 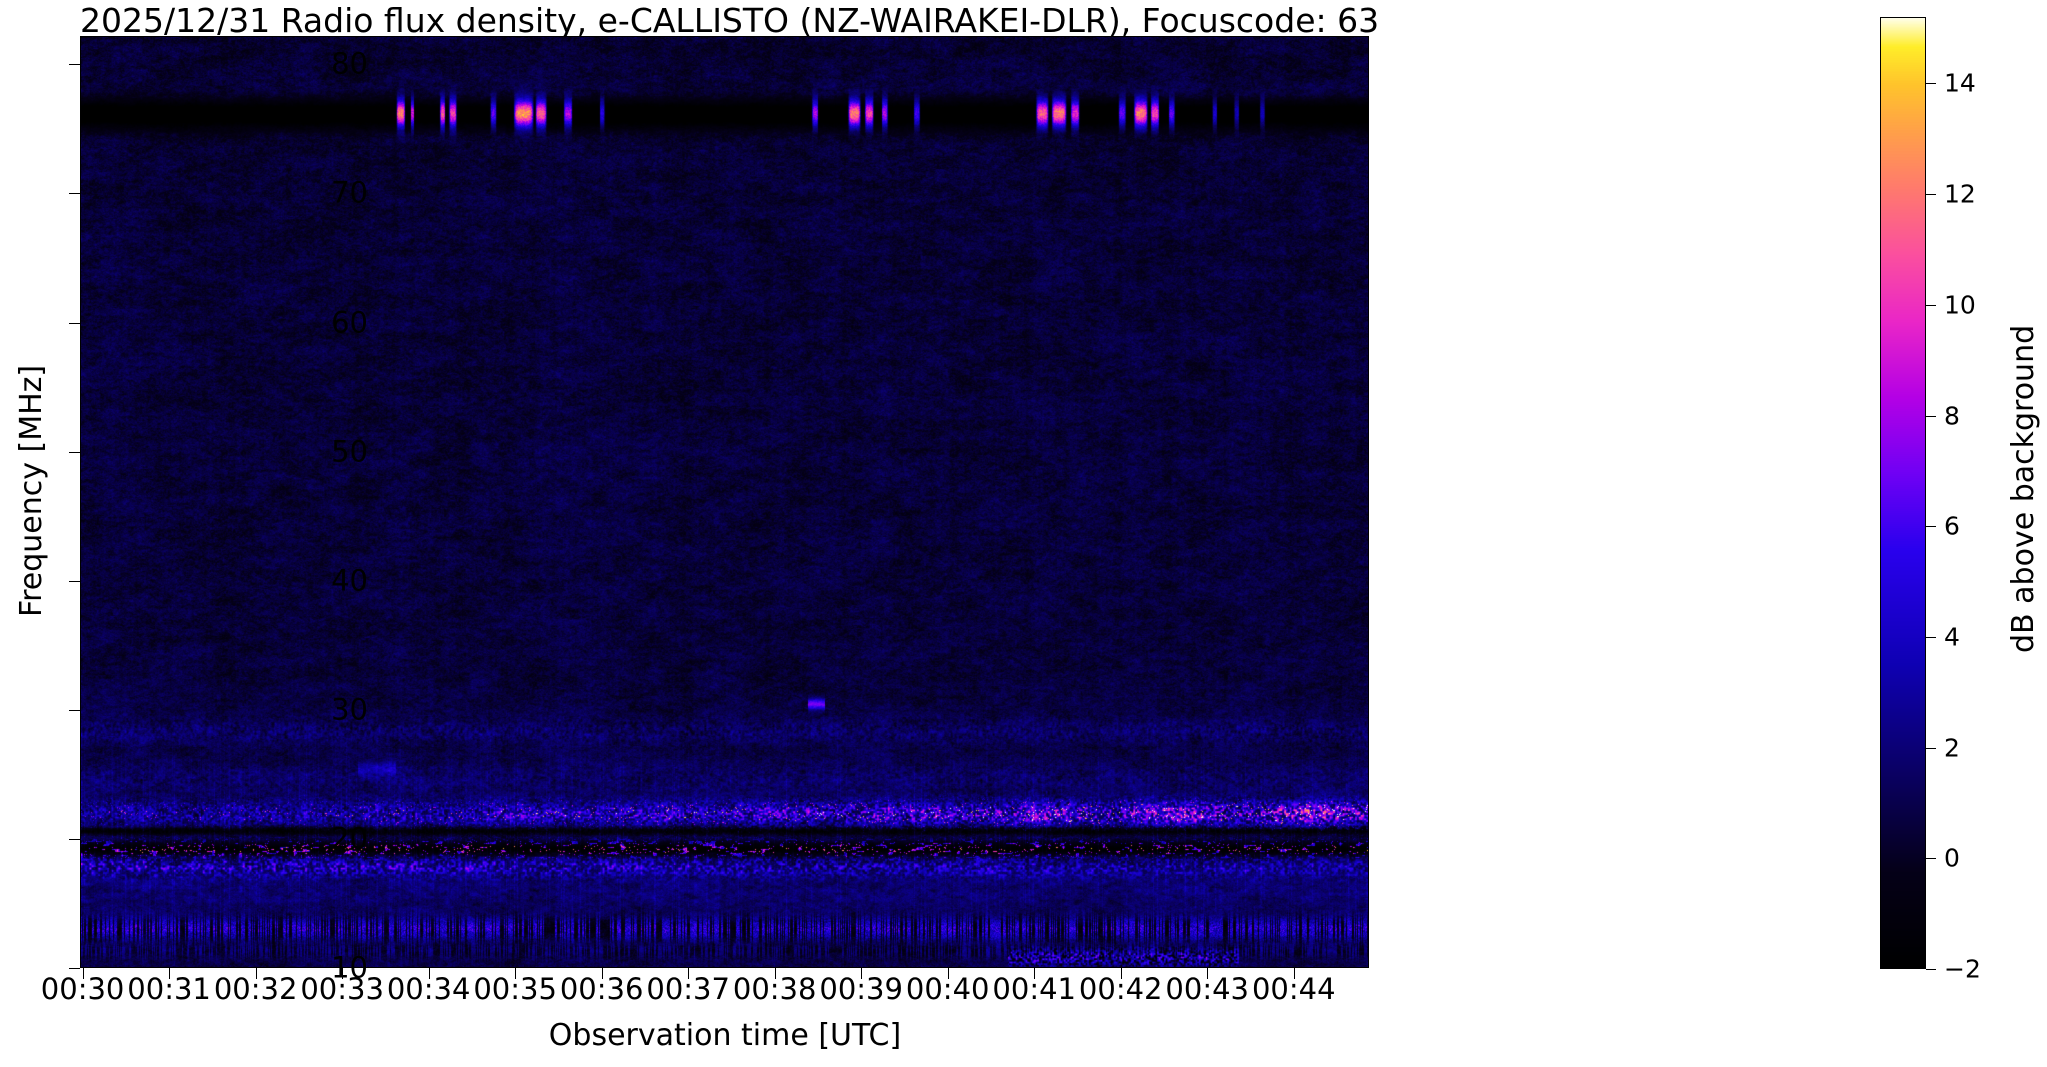 What do you see at coordinates (349, 709) in the screenshot?
I see `y-axis-tick-label: 30` at bounding box center [349, 709].